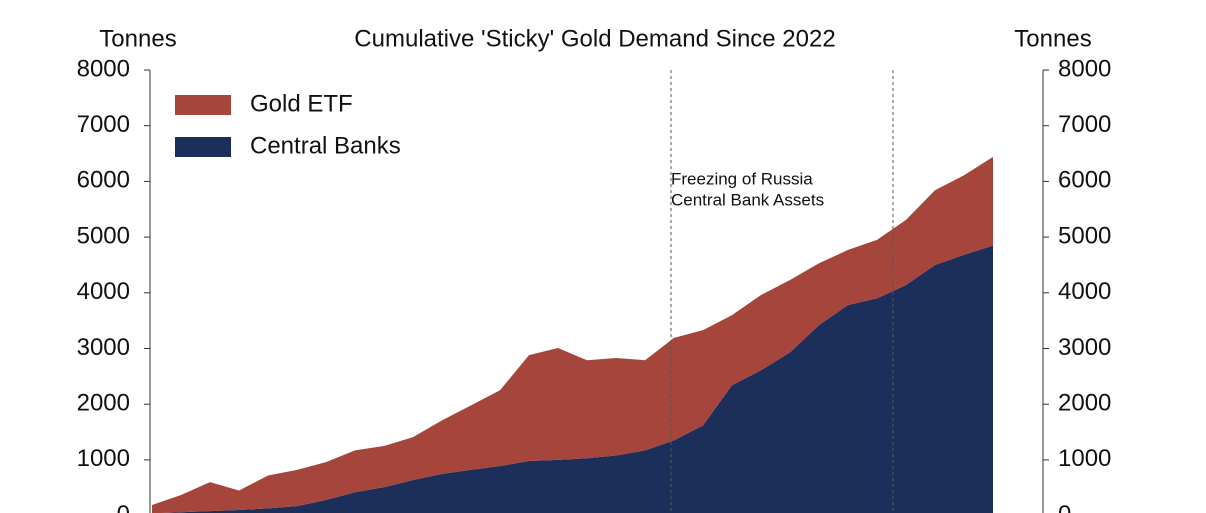 Image resolution: width=1206 pixels, height=513 pixels. What do you see at coordinates (742, 178) in the screenshot?
I see `annotation: Freezing of Russia` at bounding box center [742, 178].